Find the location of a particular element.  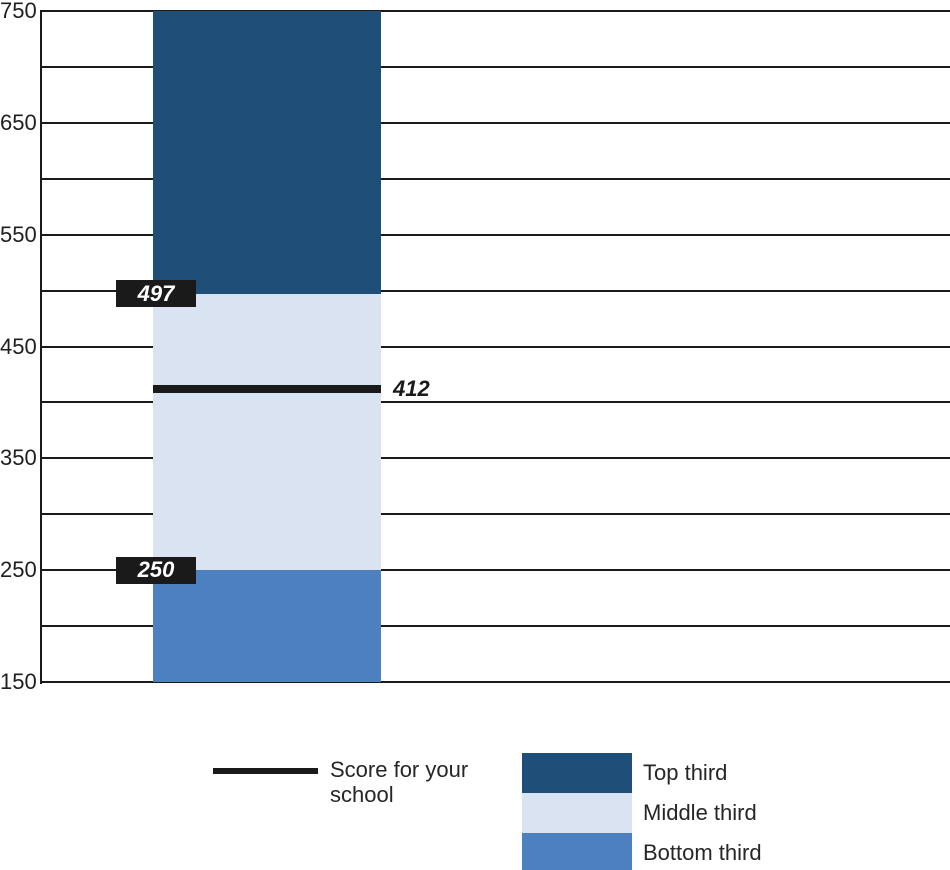

boundary-value-label-497: 497 is located at coordinates (156, 294).